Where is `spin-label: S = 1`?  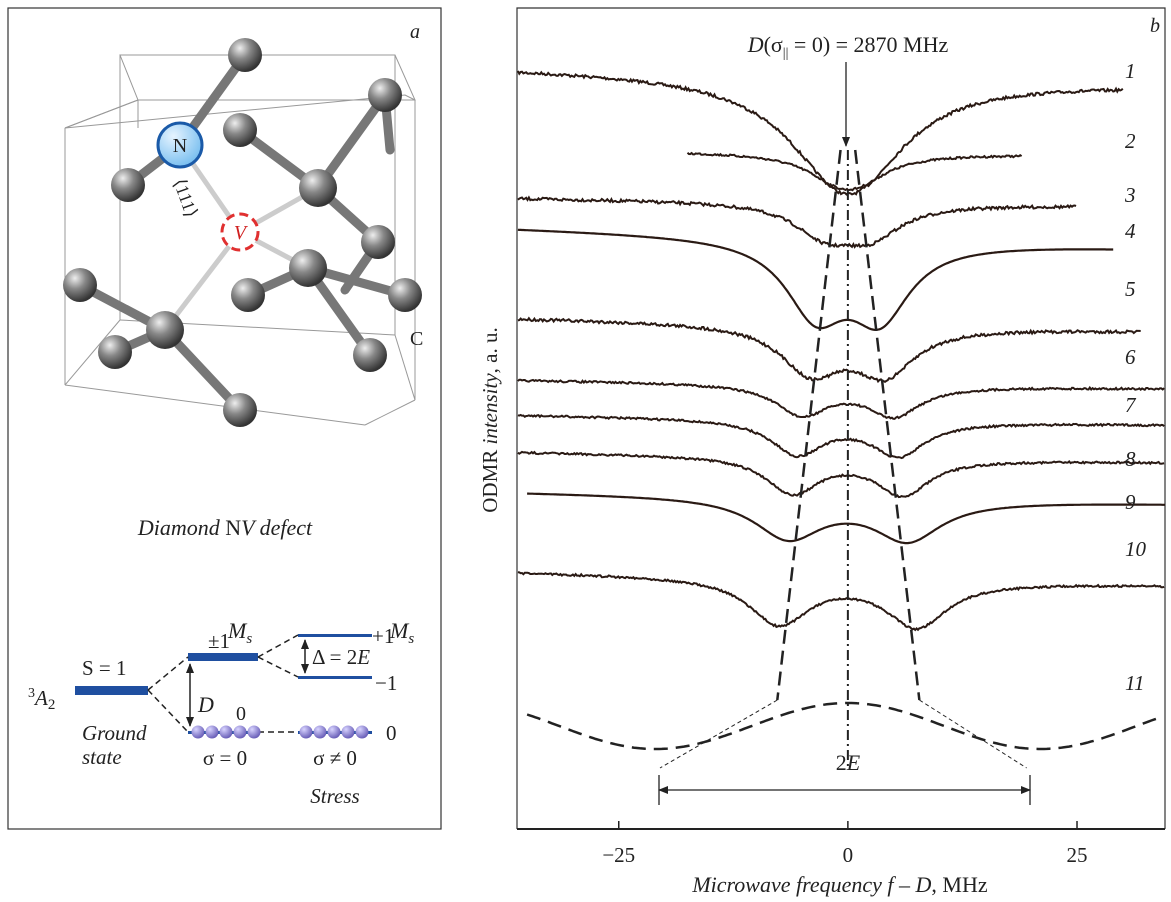 spin-label: S = 1 is located at coordinates (104, 668).